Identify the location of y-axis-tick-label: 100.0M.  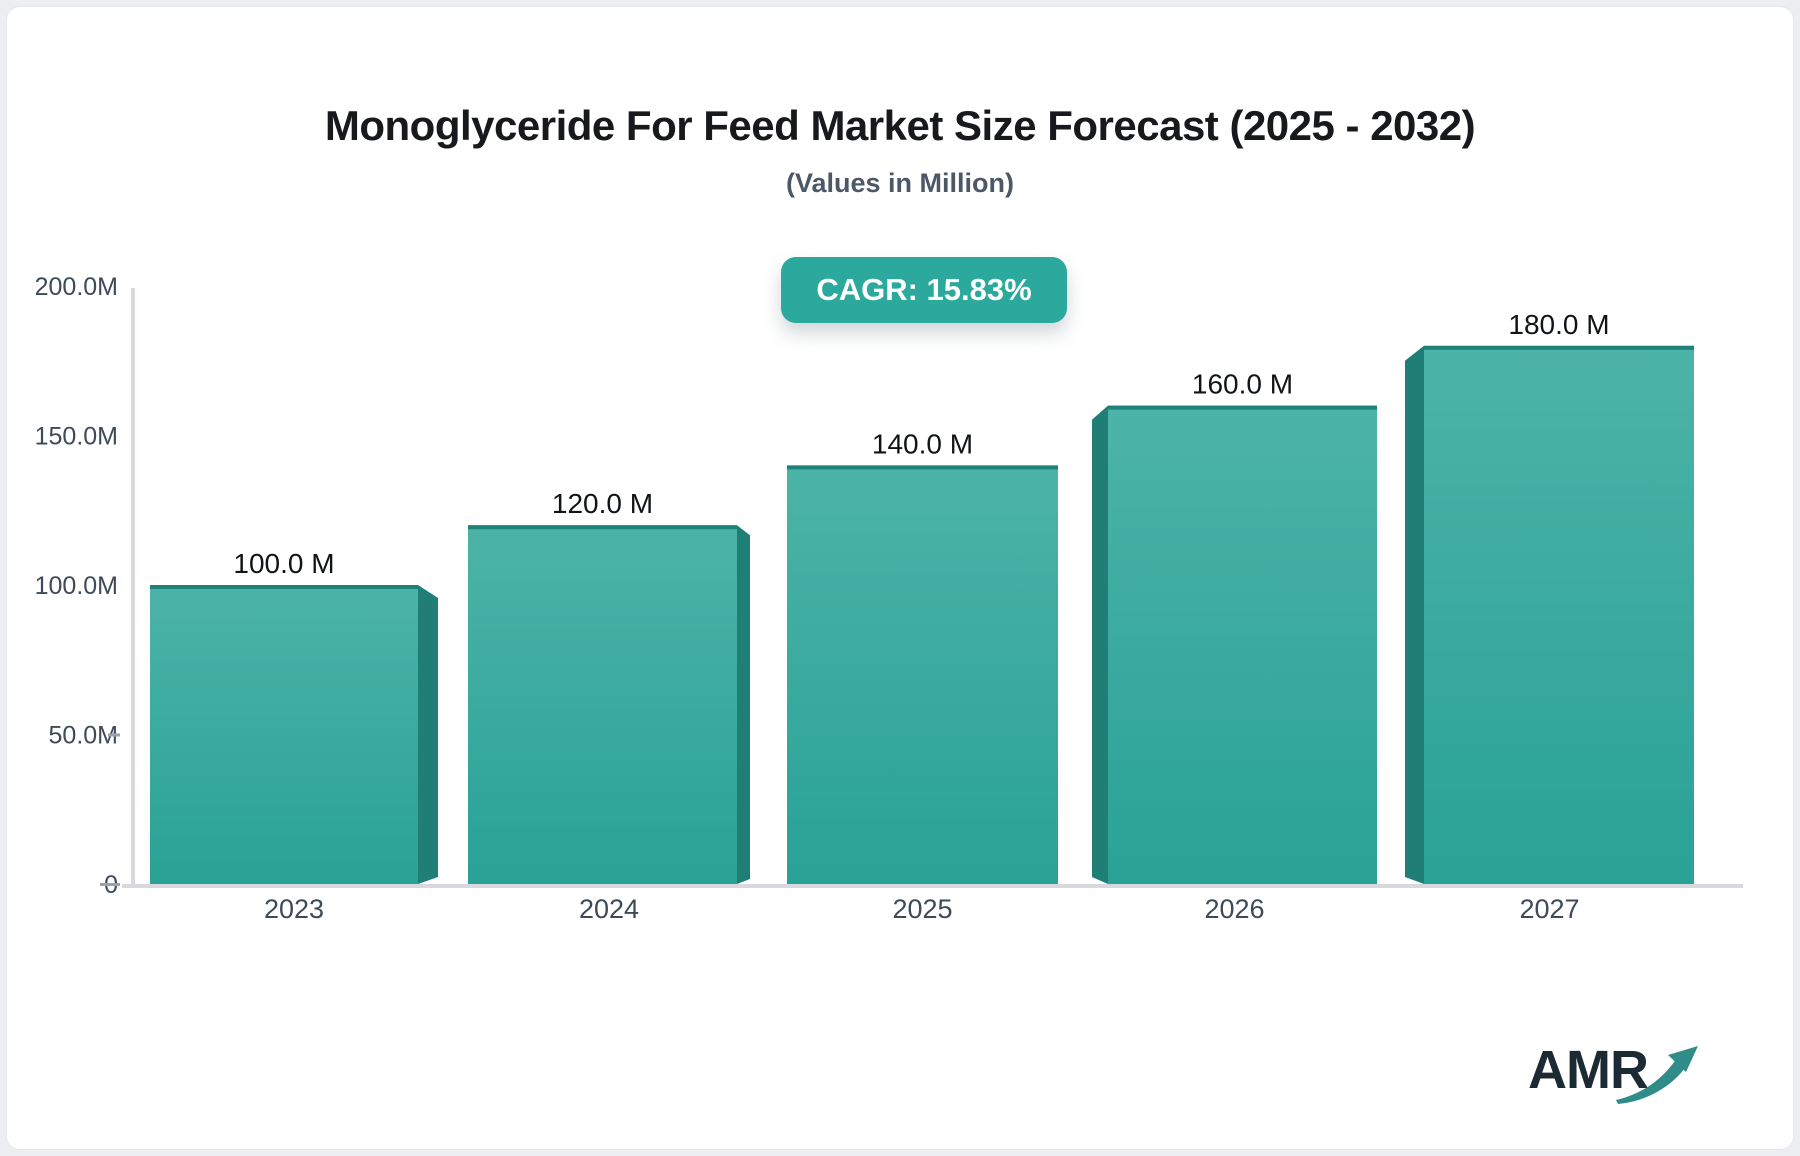
(76, 586).